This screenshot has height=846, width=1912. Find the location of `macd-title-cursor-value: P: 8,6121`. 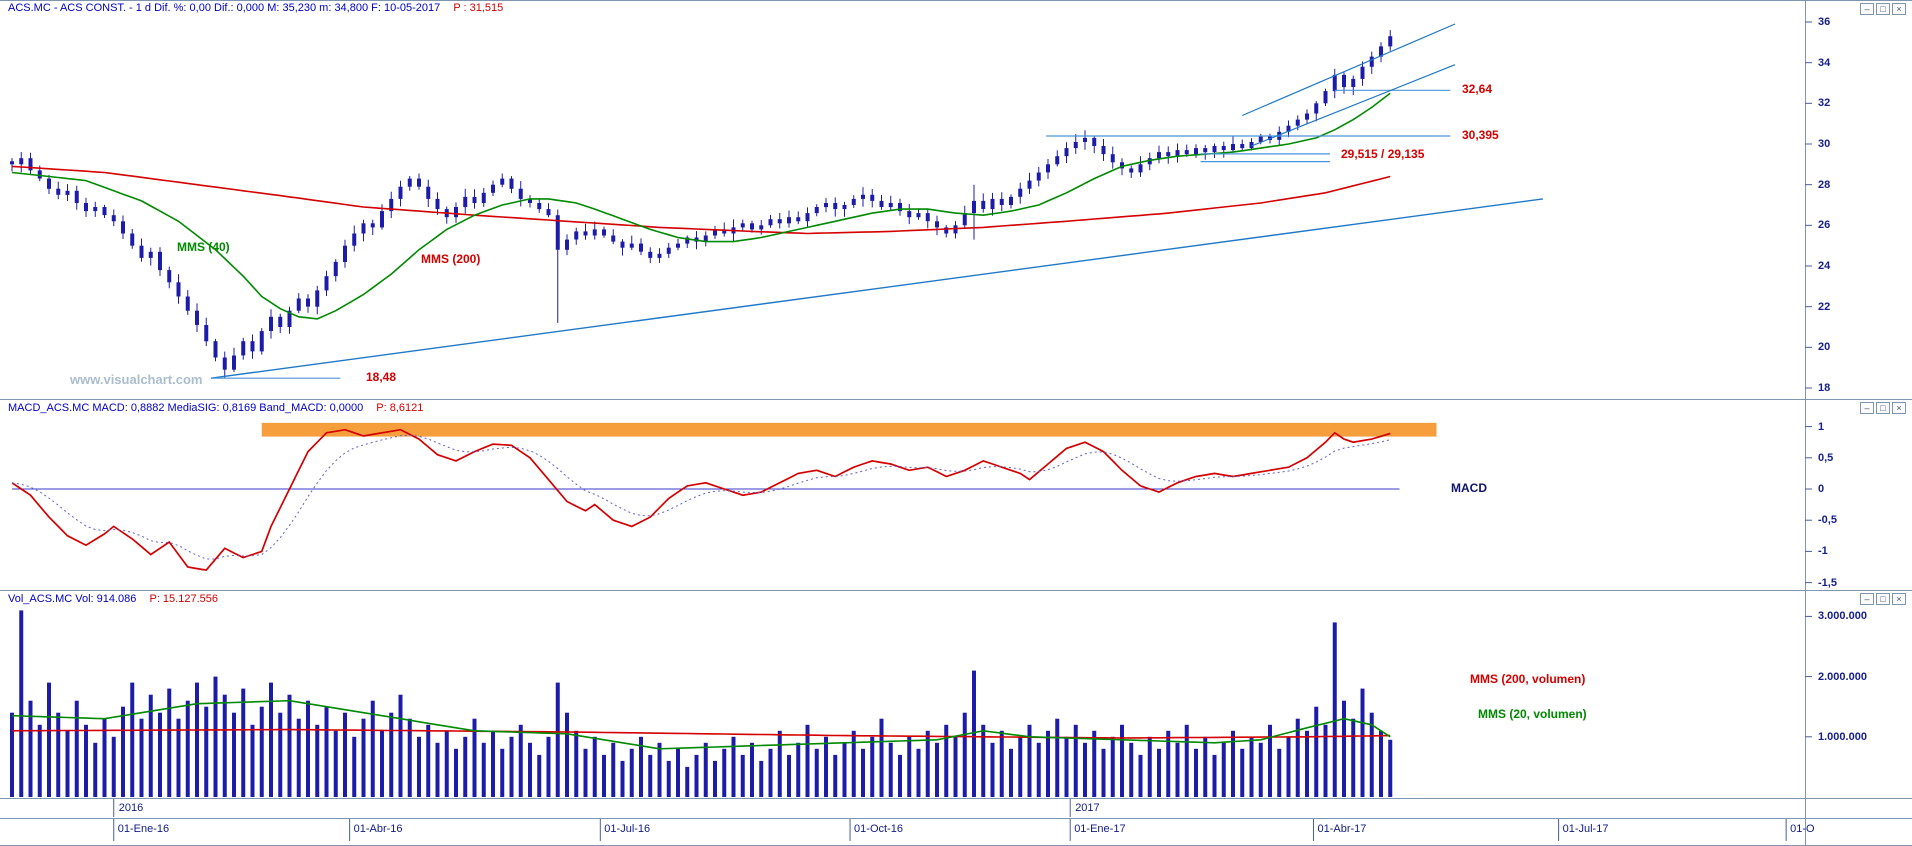

macd-title-cursor-value: P: 8,6121 is located at coordinates (400, 408).